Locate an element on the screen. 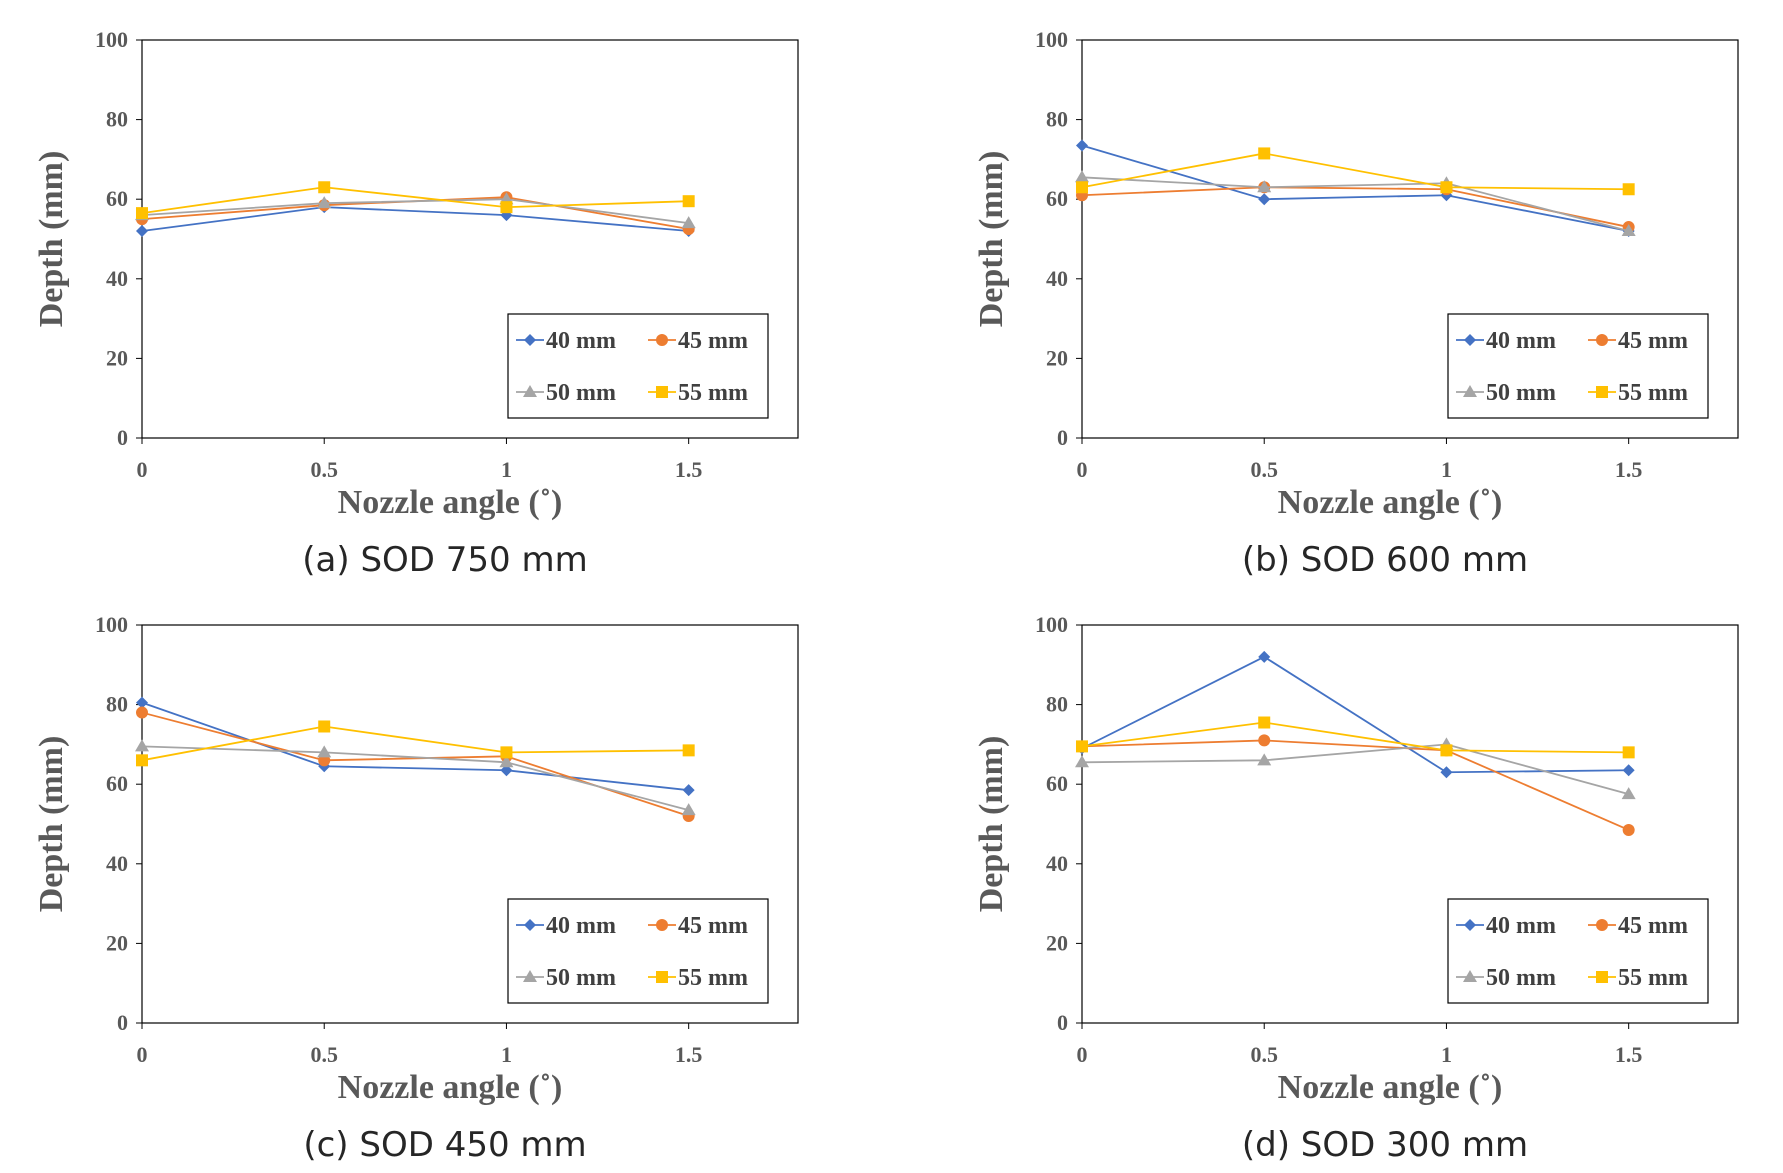  chart-caption: (a) SOD 750 mm is located at coordinates (445, 560).